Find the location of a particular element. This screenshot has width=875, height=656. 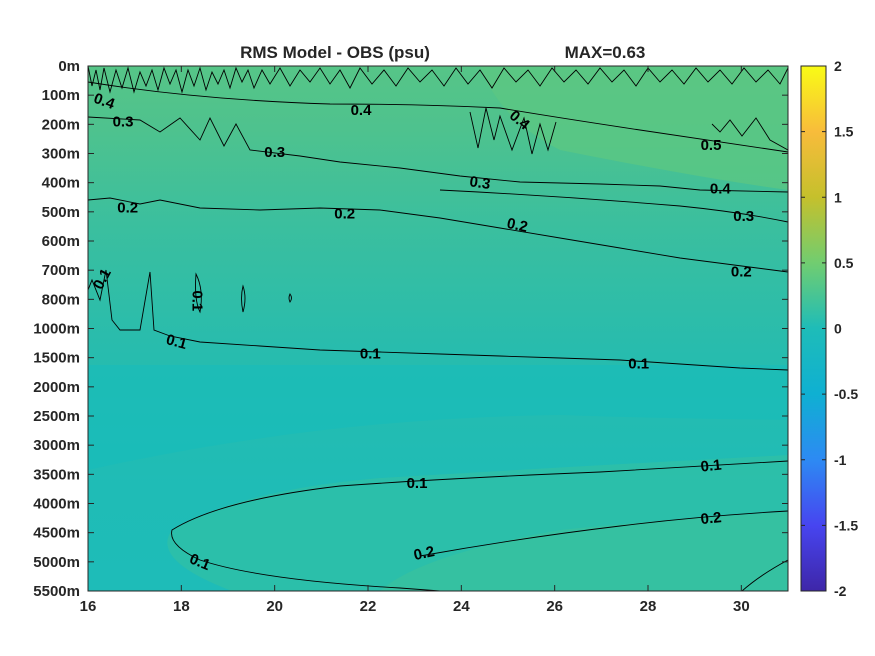

colorbar-tick-label: -0.5 is located at coordinates (846, 394).